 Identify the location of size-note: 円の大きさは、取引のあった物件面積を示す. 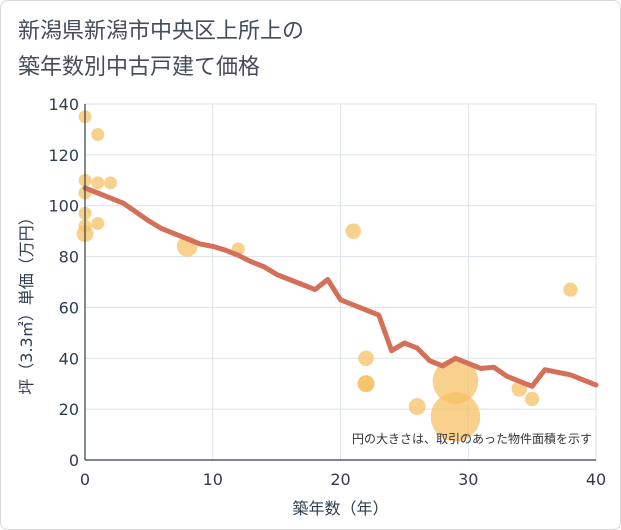
(472, 438).